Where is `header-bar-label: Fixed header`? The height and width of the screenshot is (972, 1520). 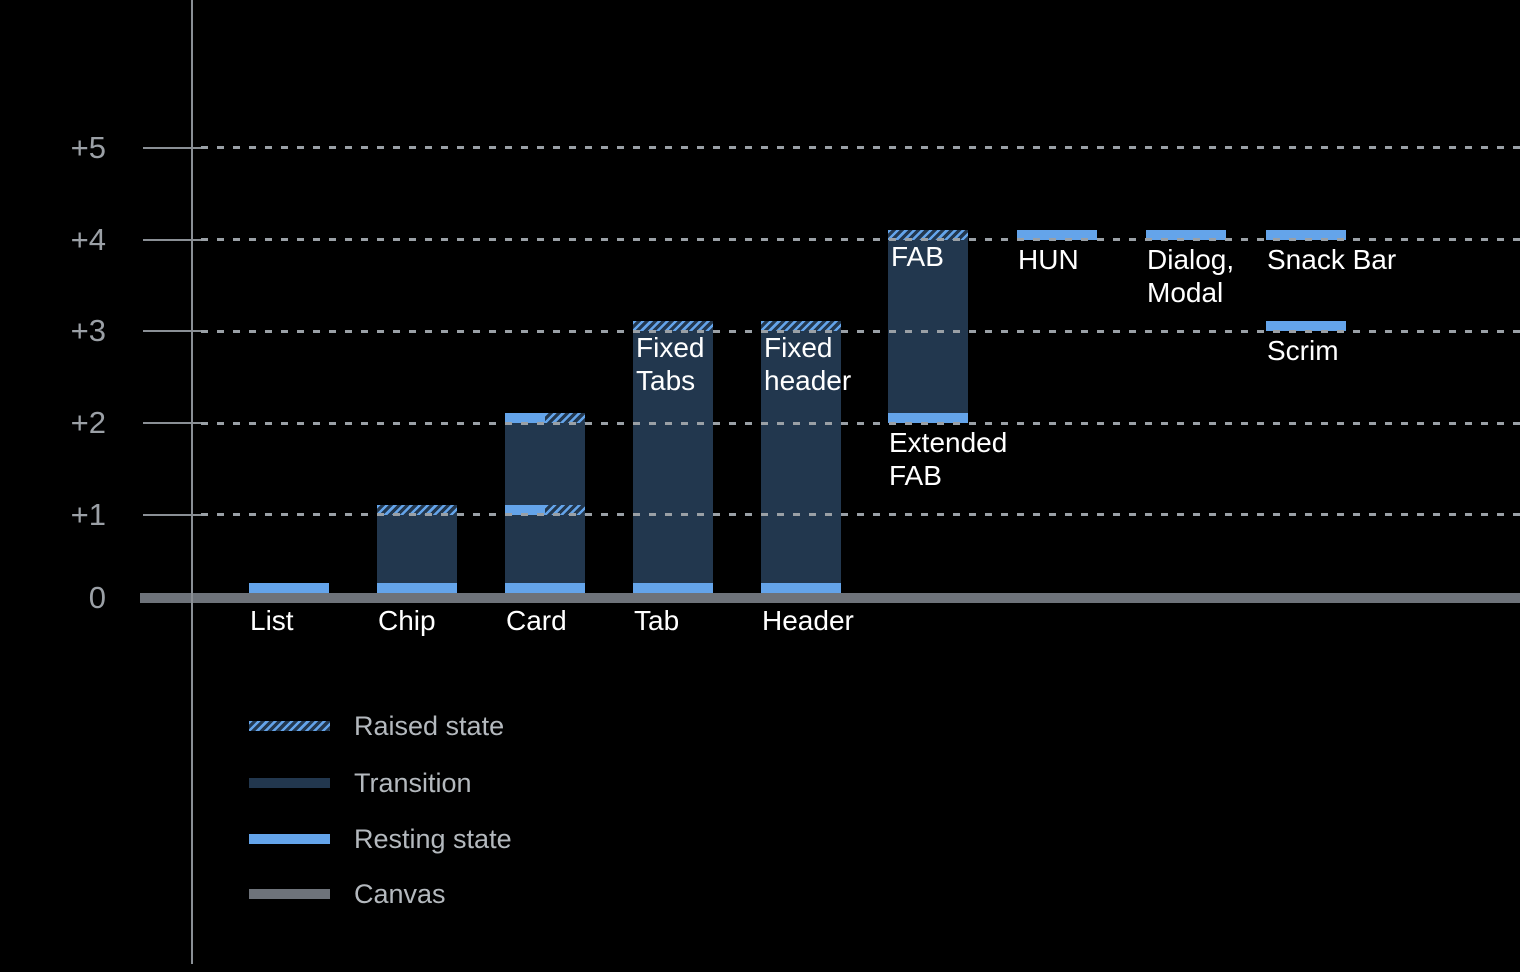
header-bar-label: Fixed header is located at coordinates (807, 364).